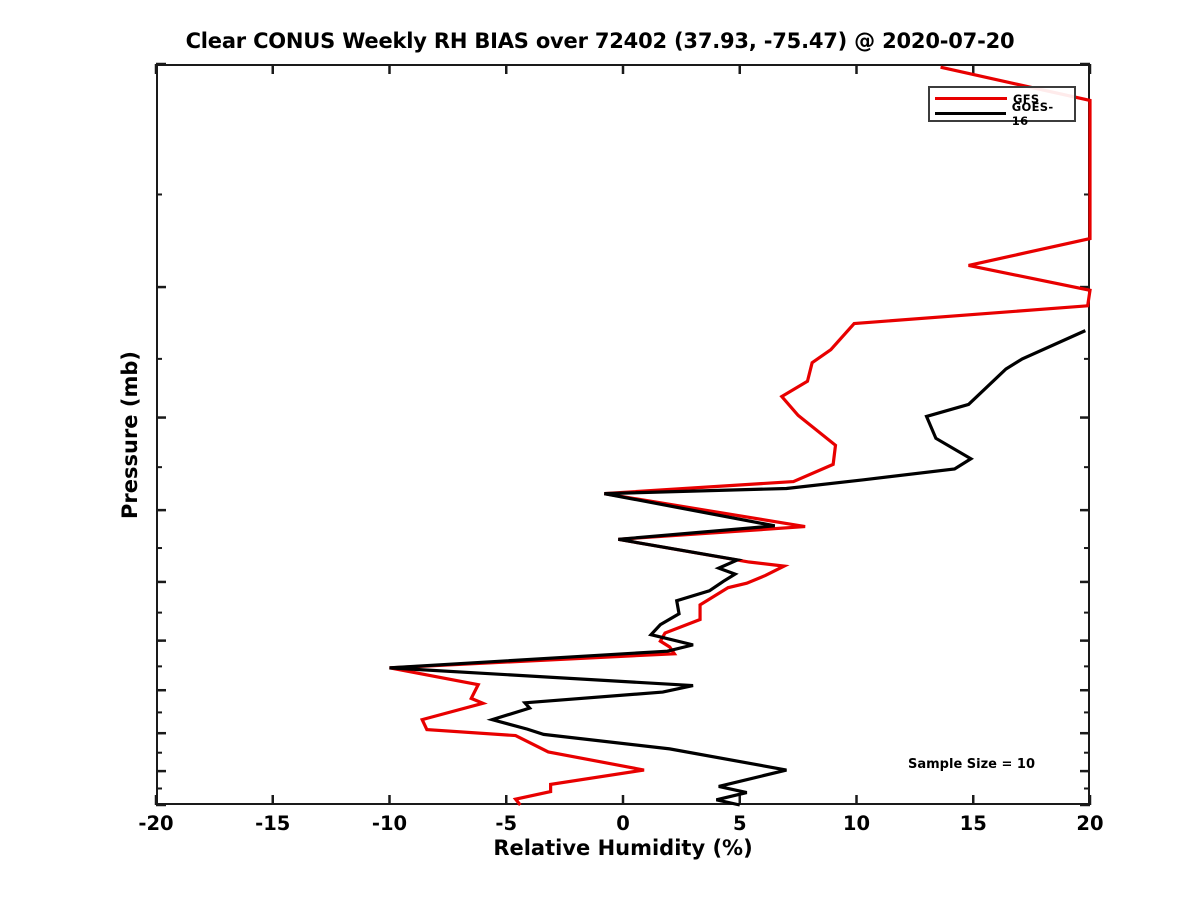 The image size is (1200, 900). Describe the element at coordinates (623, 848) in the screenshot. I see `x-axis-label: Relative Humidity (%)` at that location.